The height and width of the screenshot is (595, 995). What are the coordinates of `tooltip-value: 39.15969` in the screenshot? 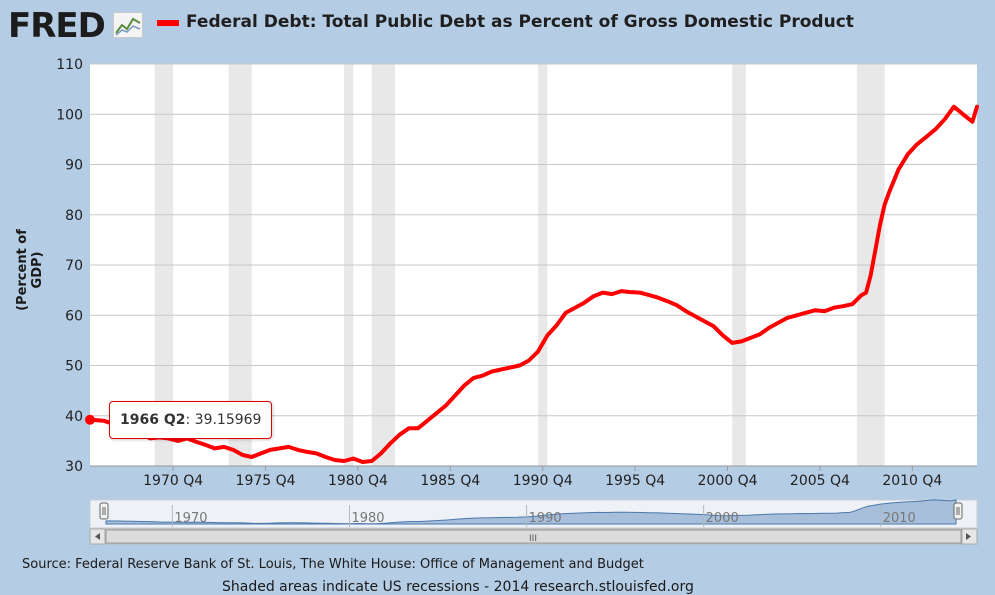 It's located at (228, 420).